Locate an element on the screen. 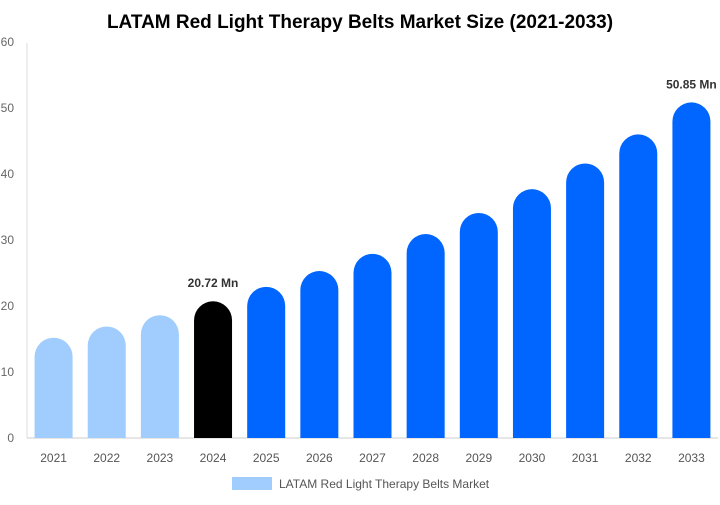 The image size is (720, 505). legend-swatch is located at coordinates (252, 483).